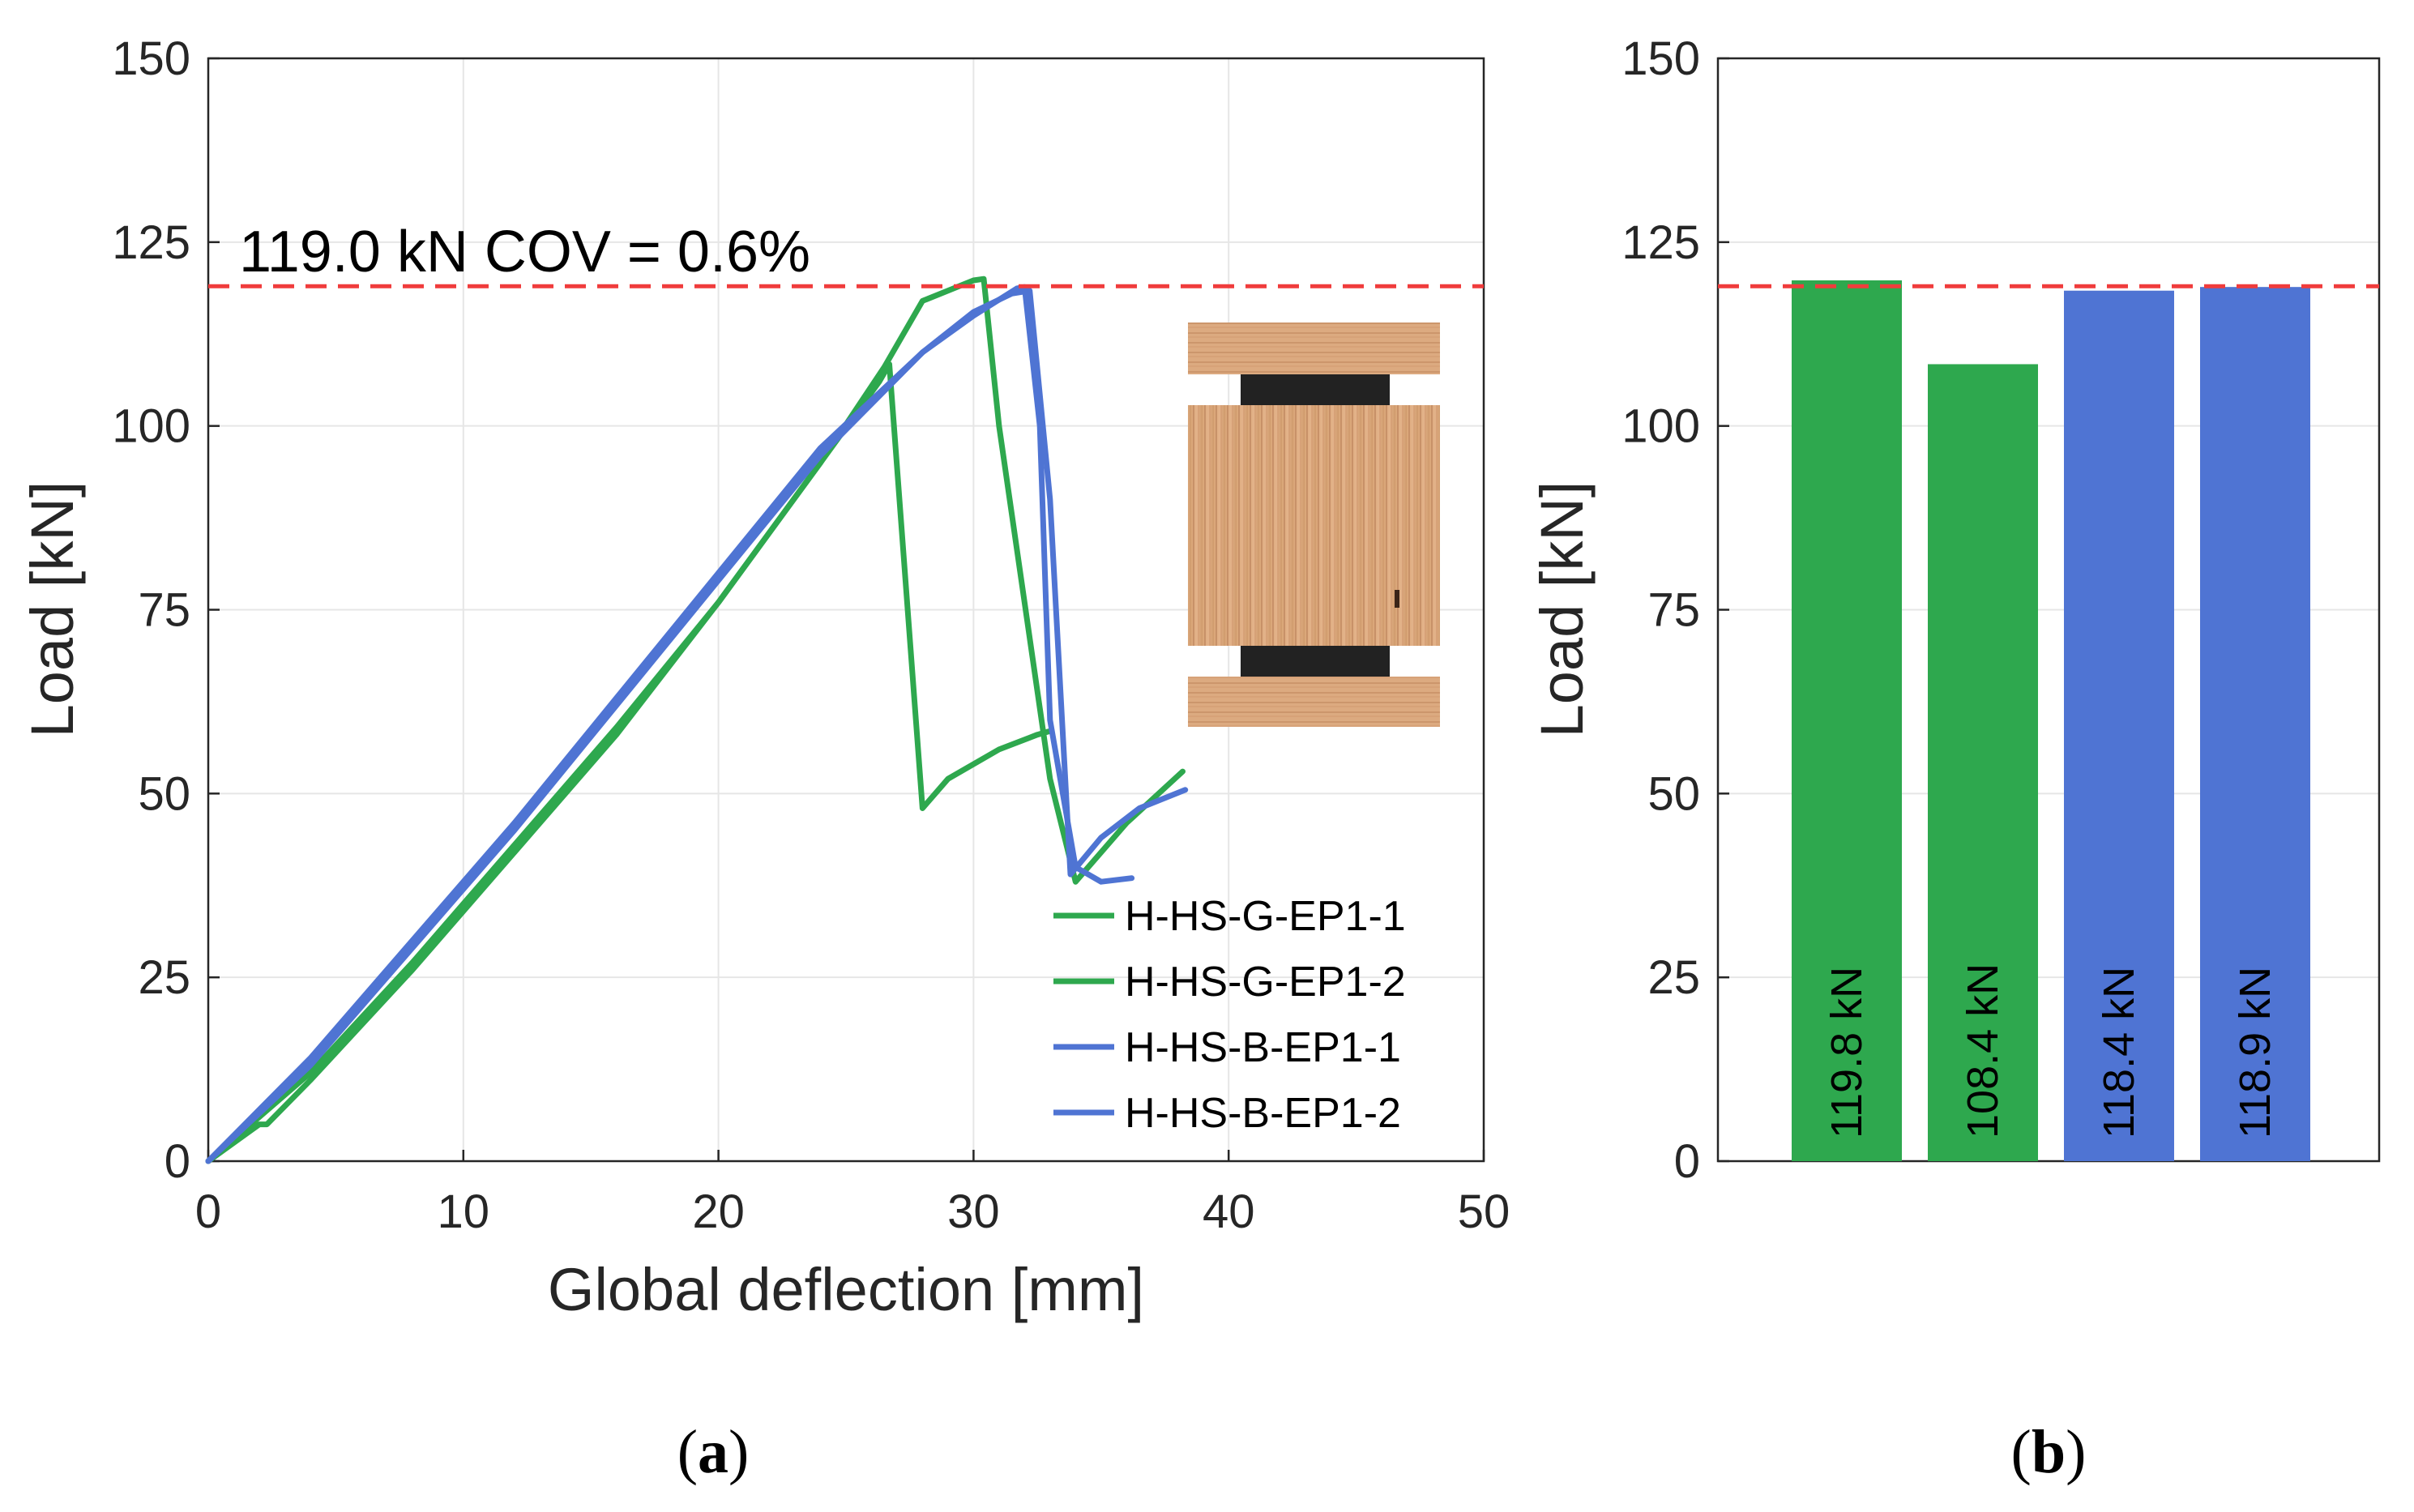 The image size is (2414, 1512). What do you see at coordinates (52, 609) in the screenshot?
I see `panel-a-y-axis-label: Load [kN]` at bounding box center [52, 609].